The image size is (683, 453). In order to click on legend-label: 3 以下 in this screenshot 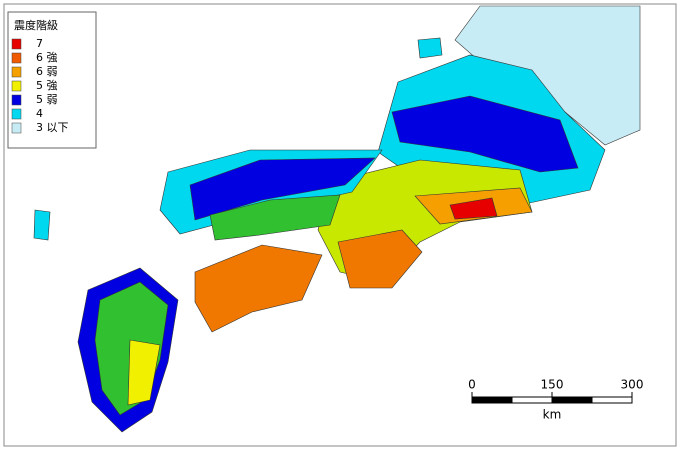, I will do `click(52, 127)`.